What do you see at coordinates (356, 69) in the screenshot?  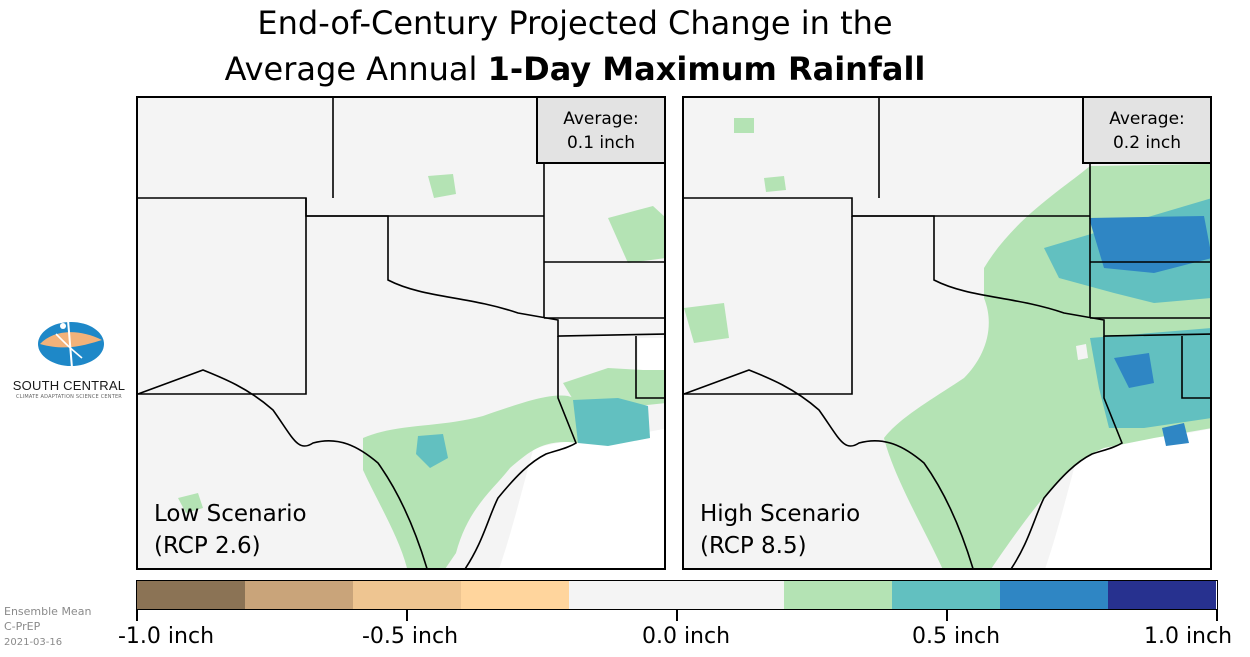 I see `title-normal-part: Average Annual` at bounding box center [356, 69].